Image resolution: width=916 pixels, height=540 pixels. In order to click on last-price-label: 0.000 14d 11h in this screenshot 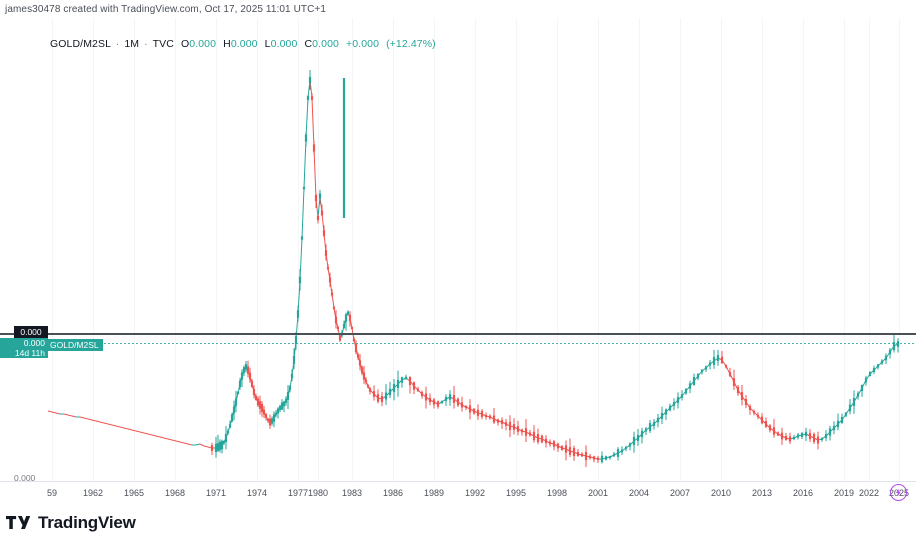, I will do `click(24, 348)`.